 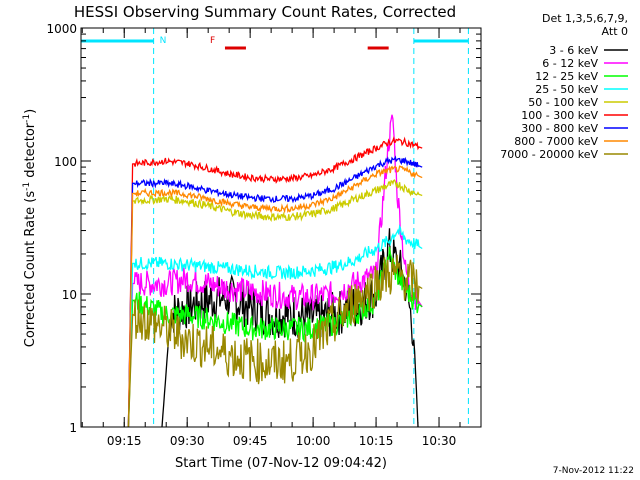 I want to click on x-tick-label: 10:15, so click(x=376, y=441).